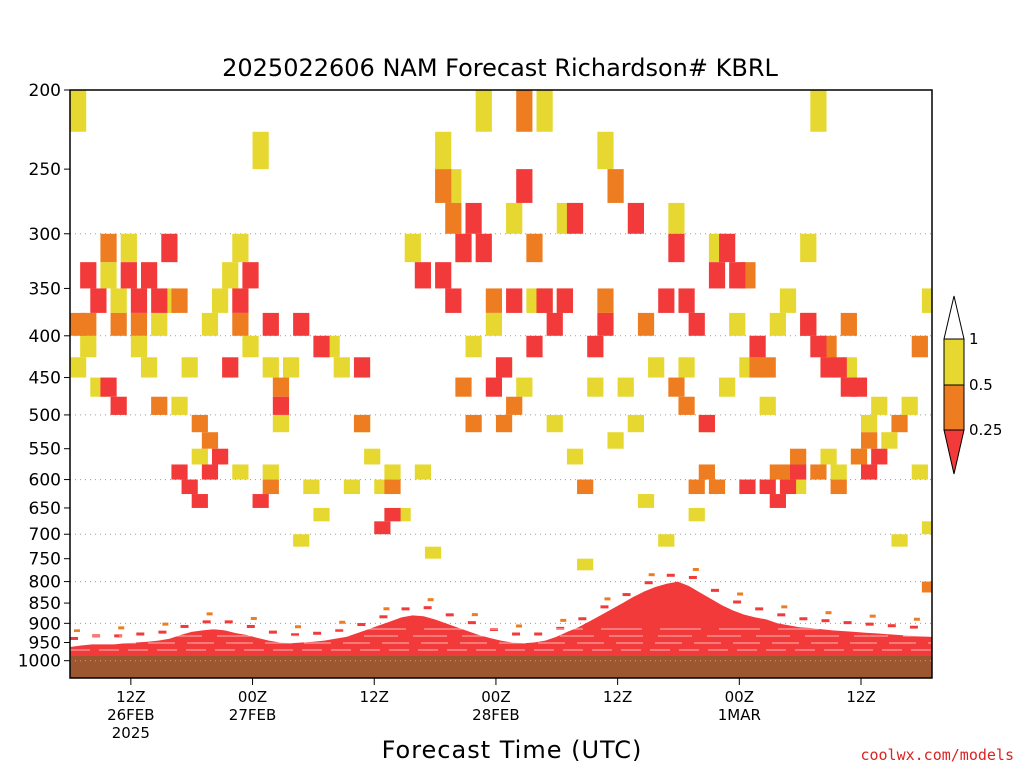  What do you see at coordinates (974, 339) in the screenshot?
I see `legend-label: 1` at bounding box center [974, 339].